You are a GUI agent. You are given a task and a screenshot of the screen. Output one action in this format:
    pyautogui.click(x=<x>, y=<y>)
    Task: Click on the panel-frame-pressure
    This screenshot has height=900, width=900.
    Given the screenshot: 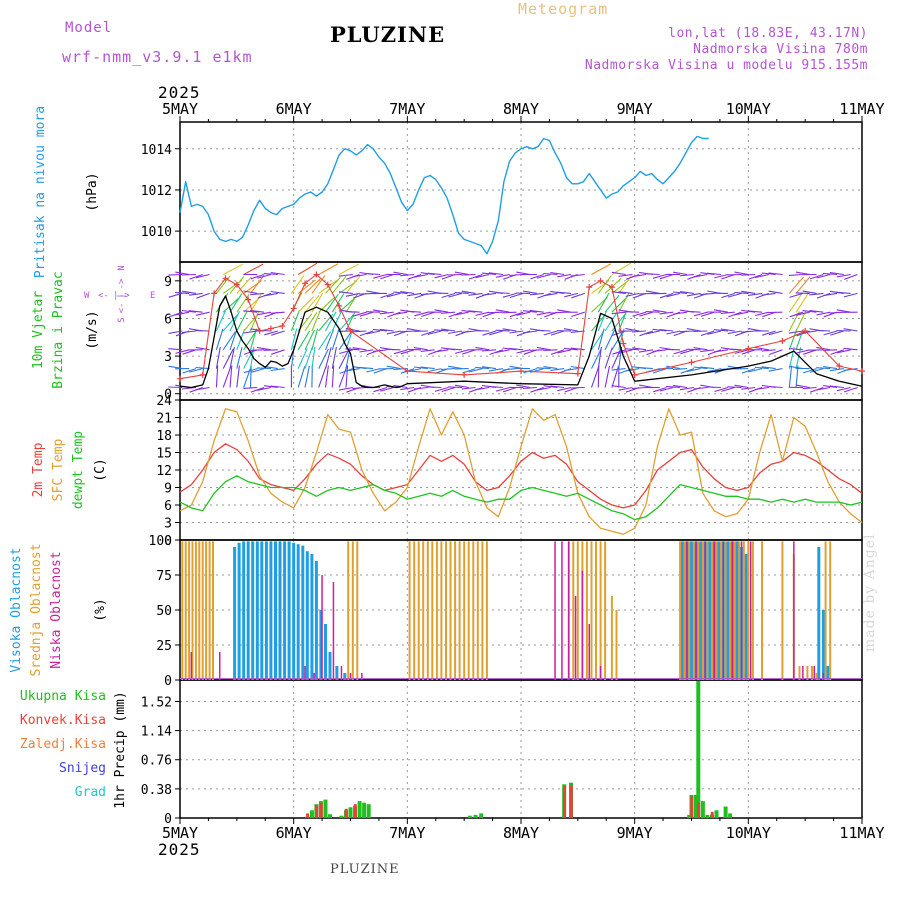 What is the action you would take?
    pyautogui.click(x=521, y=192)
    